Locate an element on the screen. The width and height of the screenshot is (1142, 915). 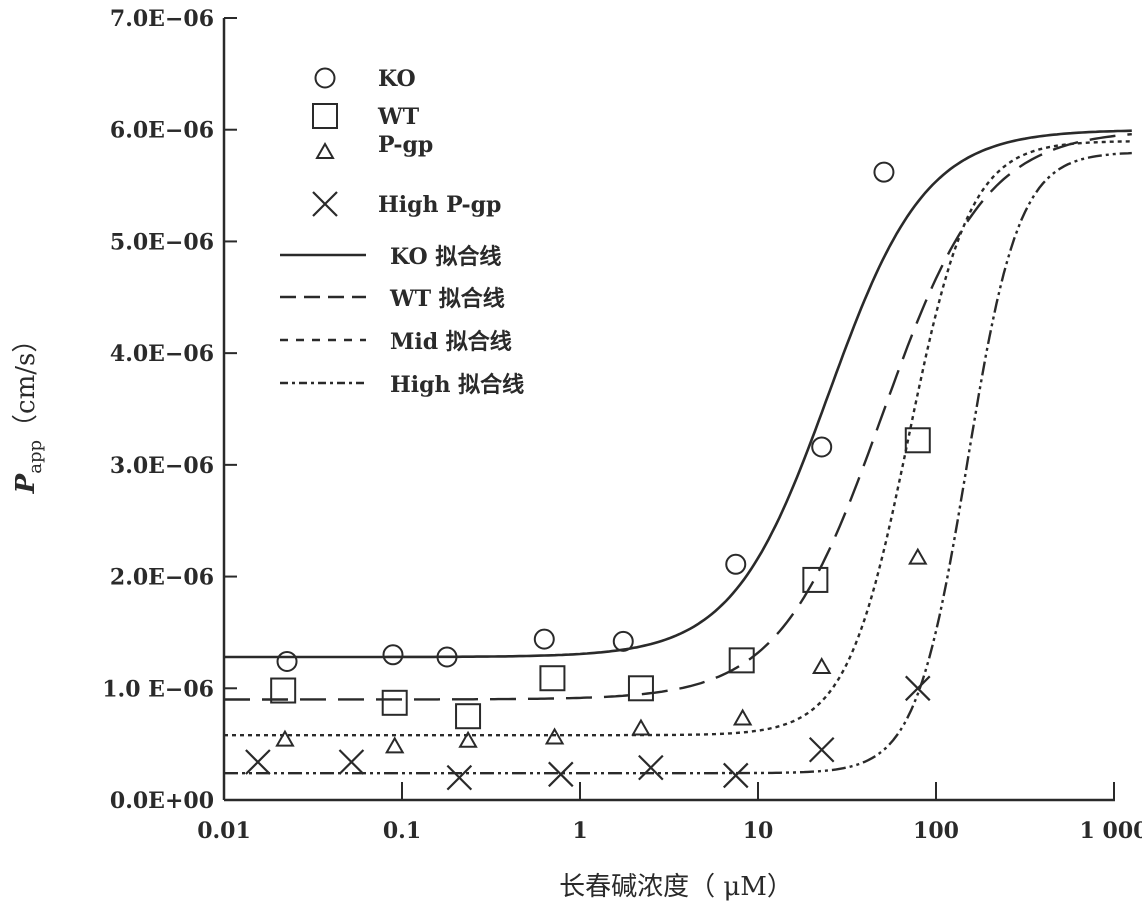
legend-label: High 拟合线 is located at coordinates (457, 385).